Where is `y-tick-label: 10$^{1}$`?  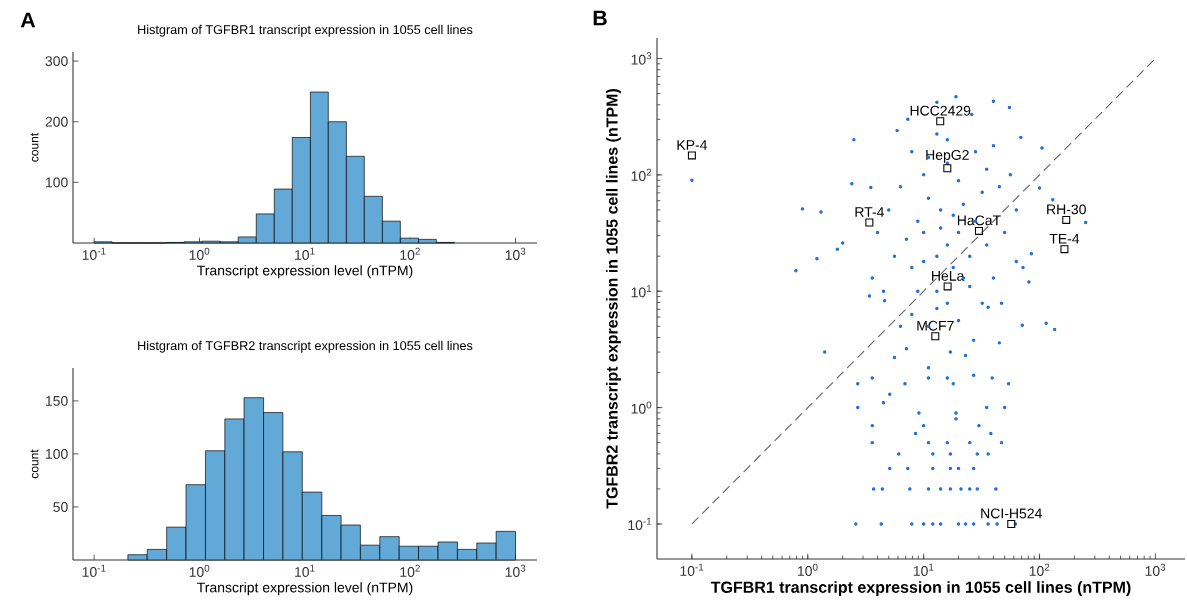 y-tick-label: 10$^{1}$ is located at coordinates (641, 291).